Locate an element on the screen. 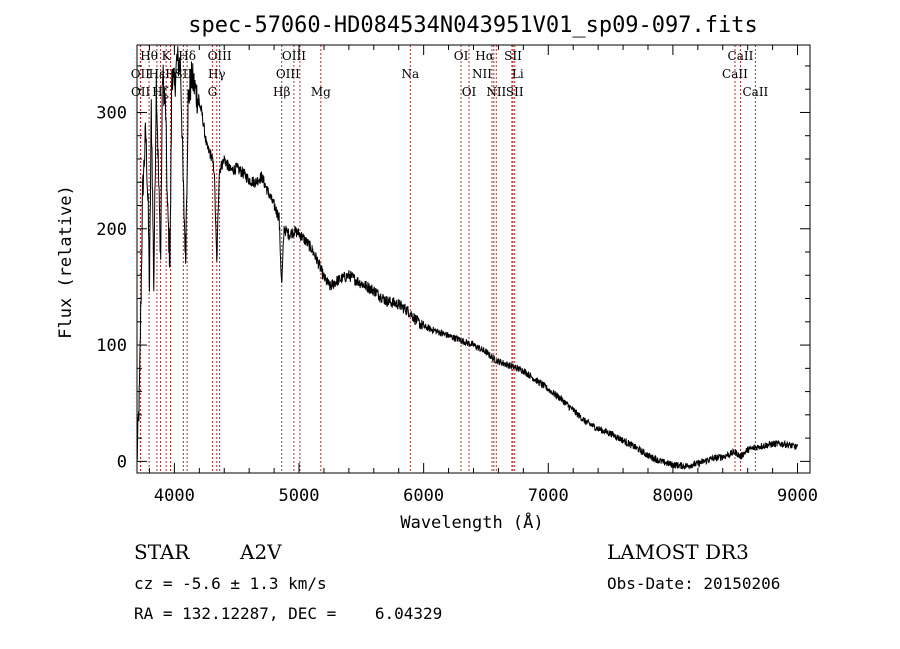  x-tick-label: 4000 is located at coordinates (174, 496).